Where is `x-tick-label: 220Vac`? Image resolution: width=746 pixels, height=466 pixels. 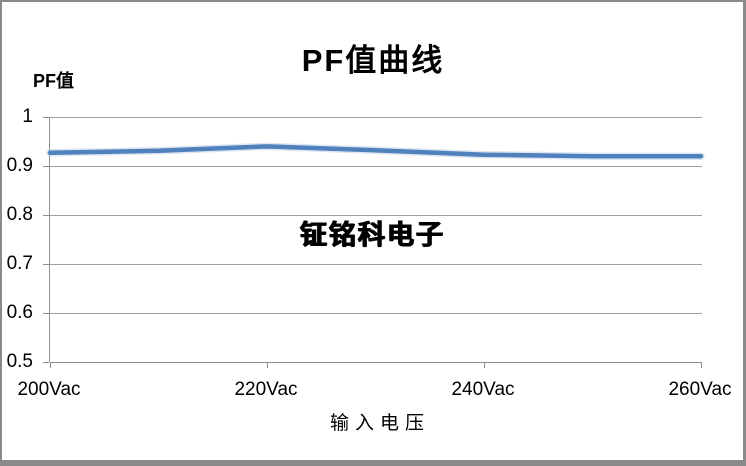
x-tick-label: 220Vac is located at coordinates (266, 389).